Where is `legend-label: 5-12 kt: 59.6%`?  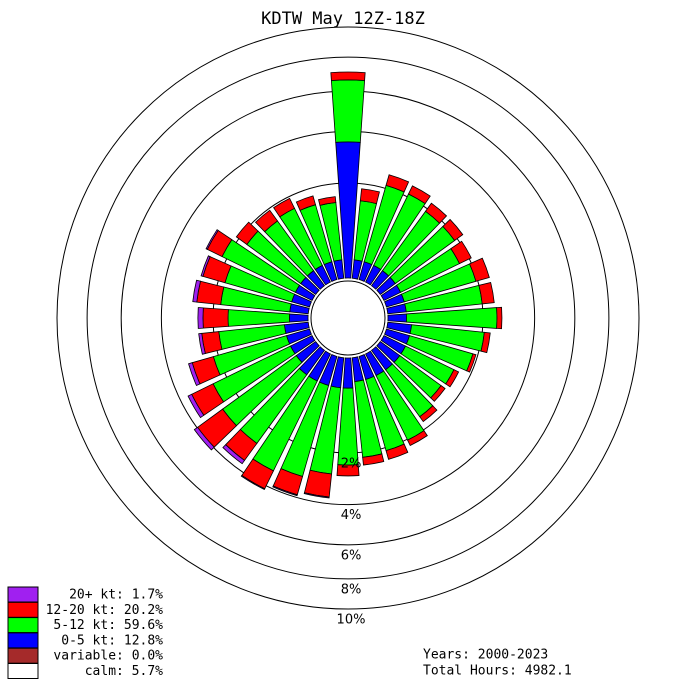 legend-label: 5-12 kt: 59.6% is located at coordinates (108, 625).